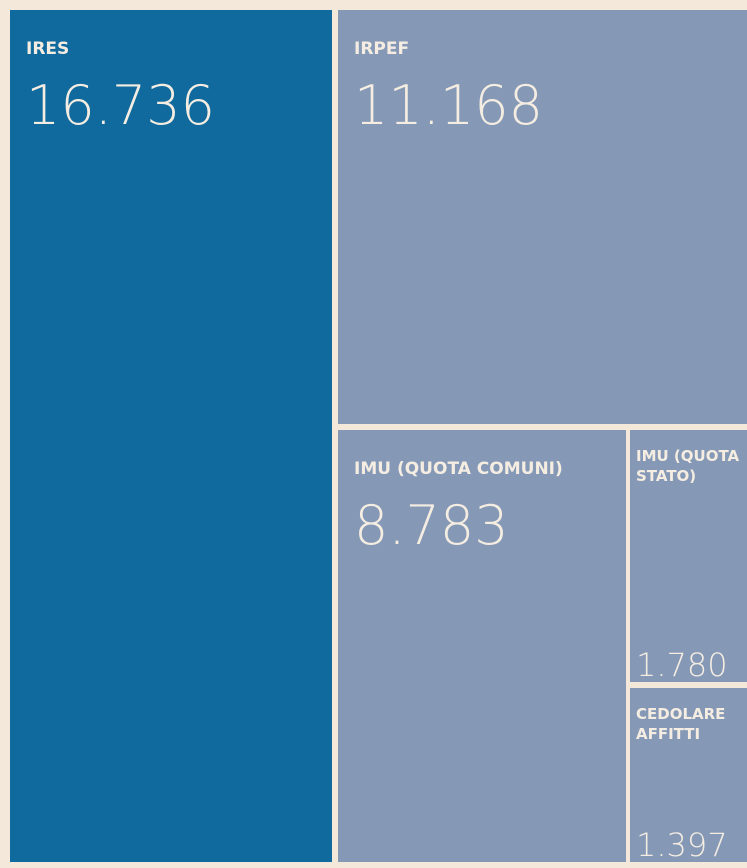 The height and width of the screenshot is (868, 747). Describe the element at coordinates (458, 469) in the screenshot. I see `cell-name: IMU (QUOTA COMUNI)` at that location.